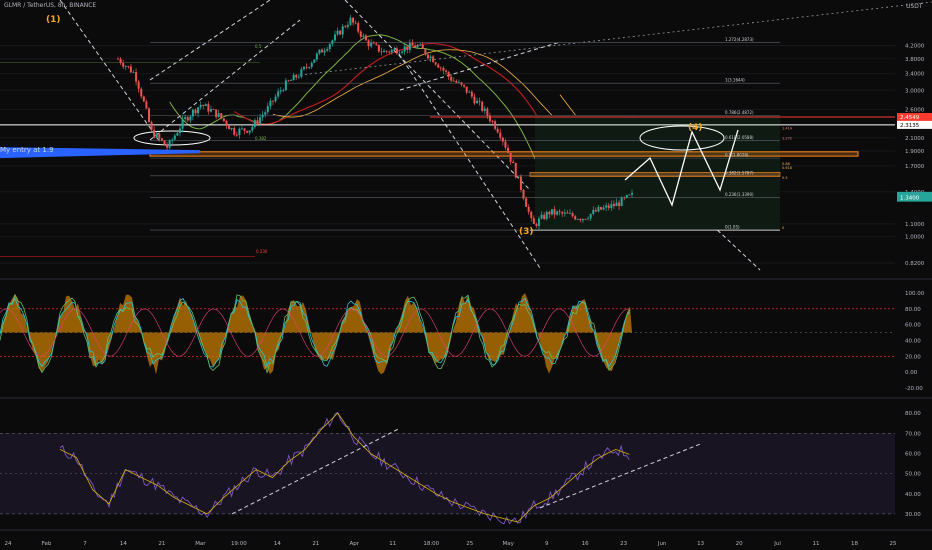 The height and width of the screenshot is (550, 932). Describe the element at coordinates (915, 225) in the screenshot. I see `price-tick-label: 1.1000` at that location.